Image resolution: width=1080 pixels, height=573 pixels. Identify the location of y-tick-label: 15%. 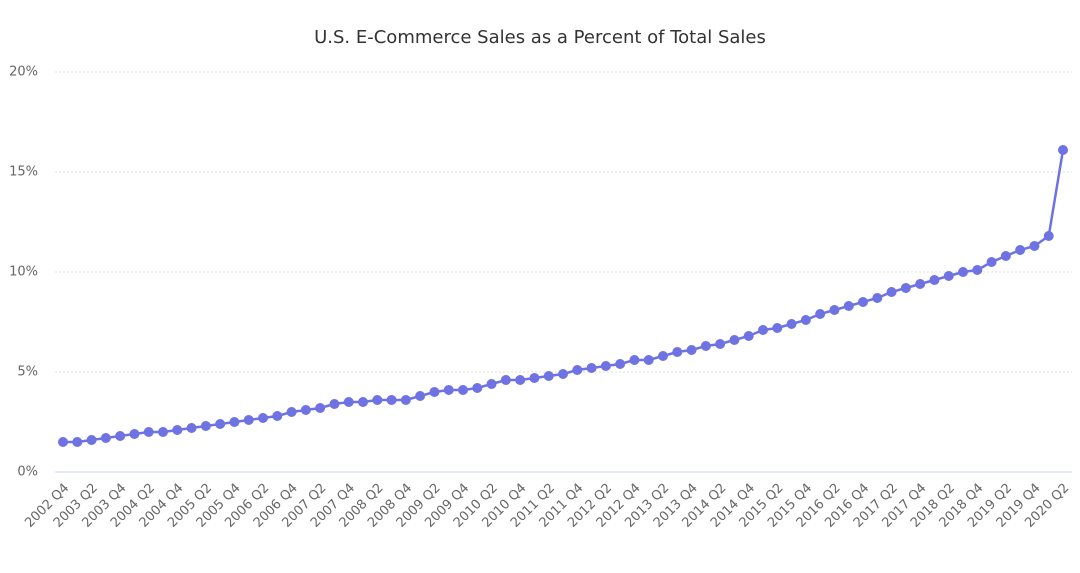
(23, 172).